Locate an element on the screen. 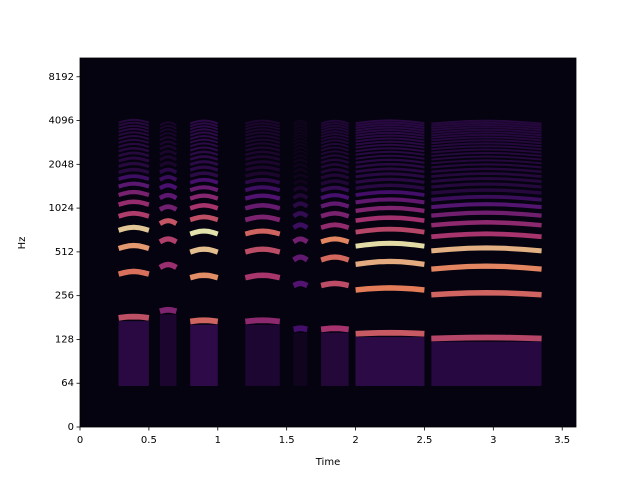 This screenshot has height=480, width=640. y-tick-label: 4096 is located at coordinates (61, 121).